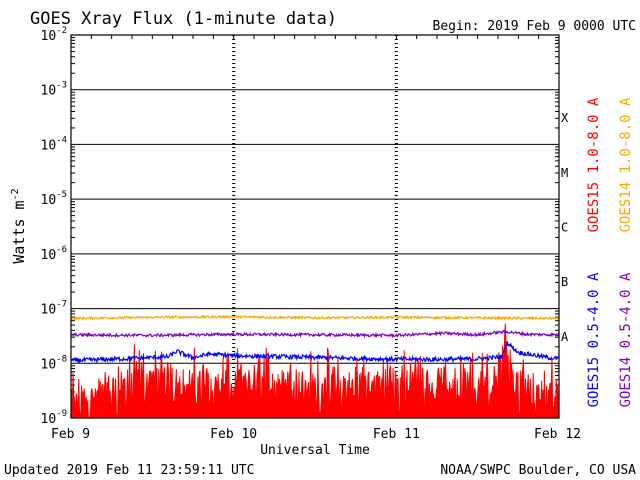  What do you see at coordinates (315, 450) in the screenshot?
I see `x-axis-label: Universal Time` at bounding box center [315, 450].